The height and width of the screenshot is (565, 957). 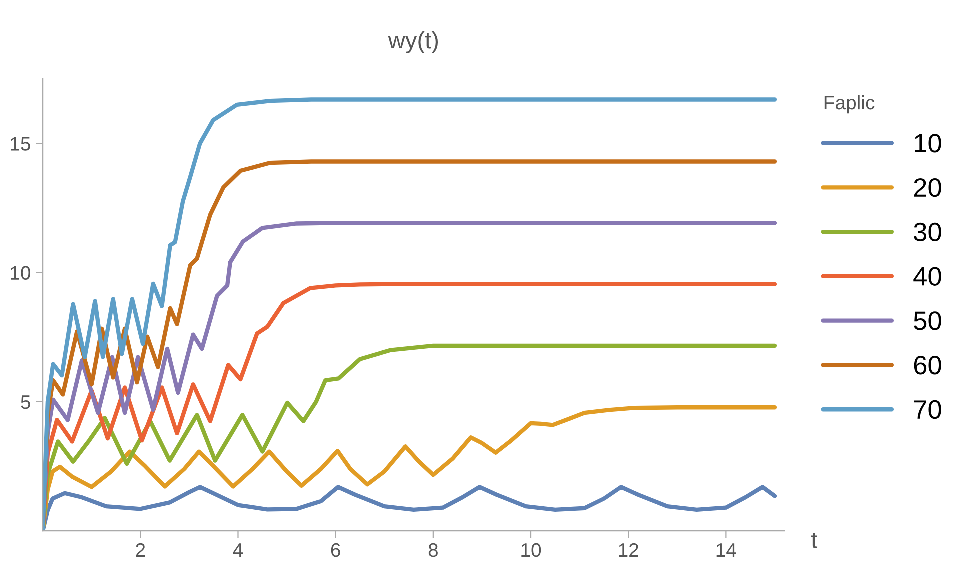 What do you see at coordinates (20, 273) in the screenshot?
I see `y-tick-label: 10` at bounding box center [20, 273].